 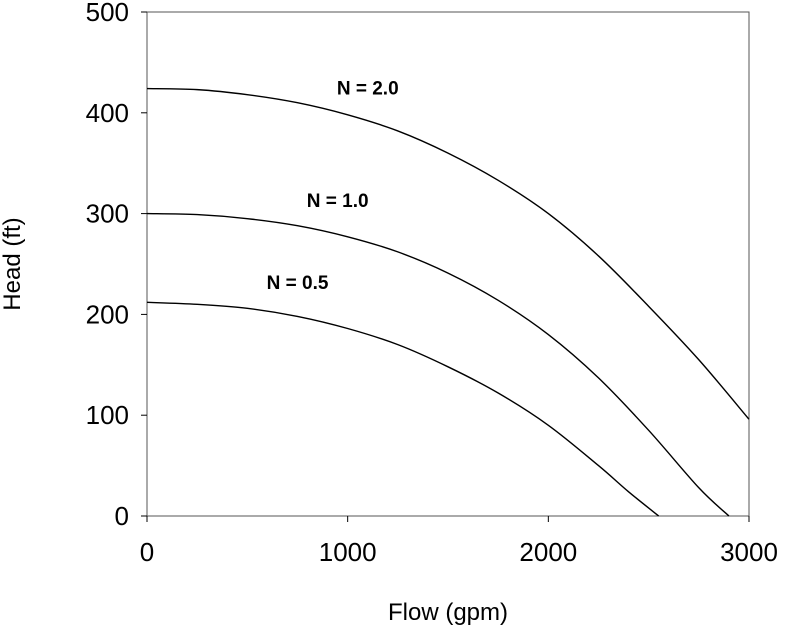 What do you see at coordinates (13, 263) in the screenshot?
I see `y-axis-label: Head (ft)` at bounding box center [13, 263].